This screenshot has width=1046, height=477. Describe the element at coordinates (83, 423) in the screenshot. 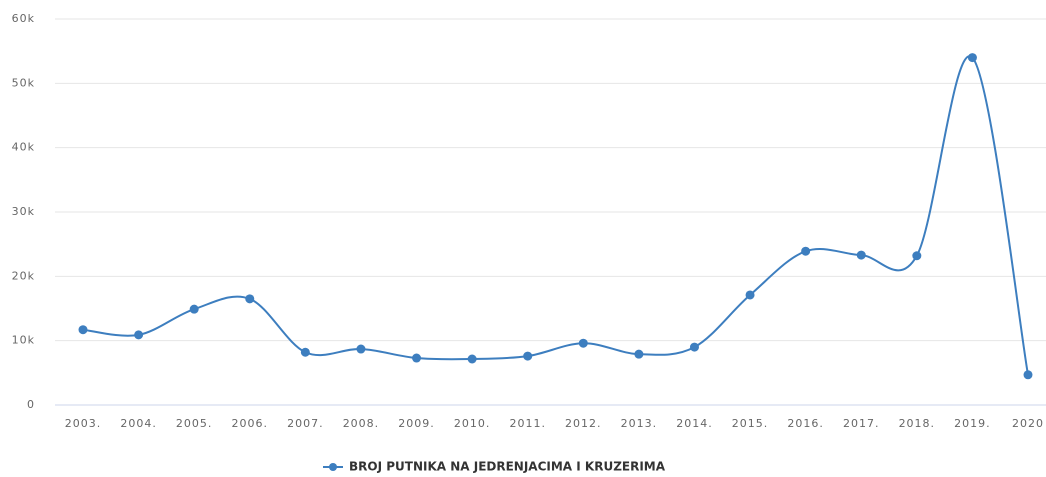

I see `x-tick-label: 2003.` at that location.